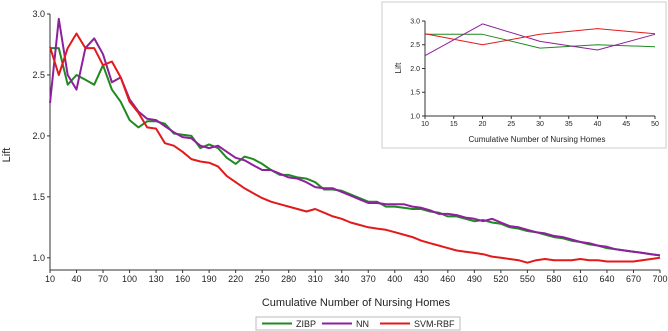  Describe the element at coordinates (434, 324) in the screenshot. I see `legend-label-svm-rbf: SVM-RBF` at that location.